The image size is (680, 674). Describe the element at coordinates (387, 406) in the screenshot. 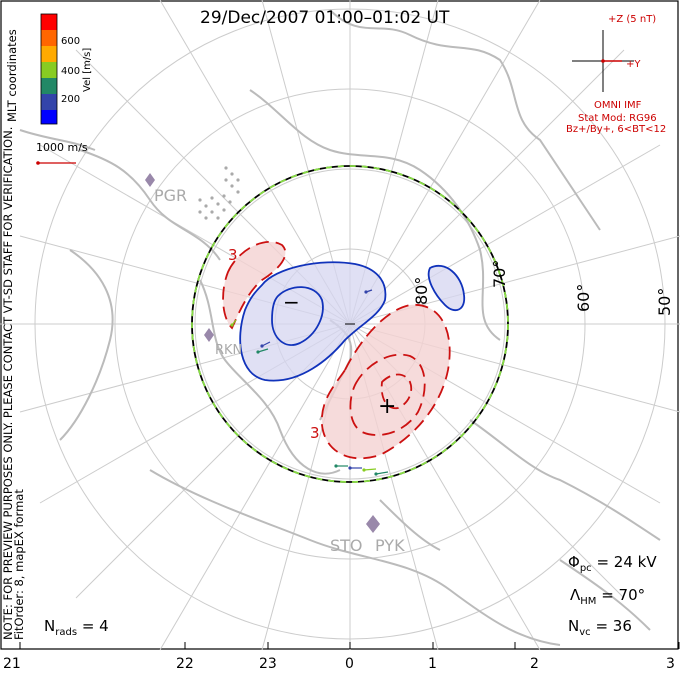

I see `potential-maximum-symbol: +` at that location.